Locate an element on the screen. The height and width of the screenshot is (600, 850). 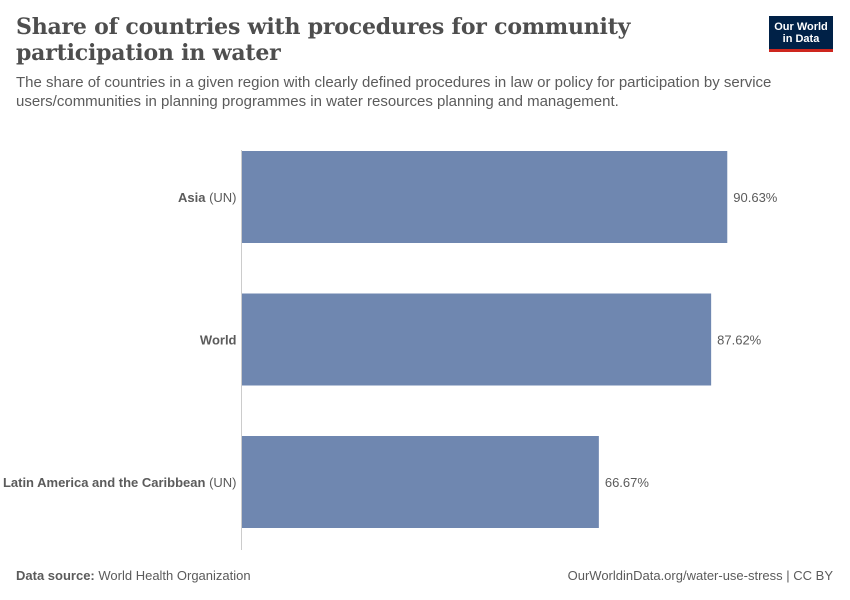
category-suffix-2: (UN) is located at coordinates (220, 482).